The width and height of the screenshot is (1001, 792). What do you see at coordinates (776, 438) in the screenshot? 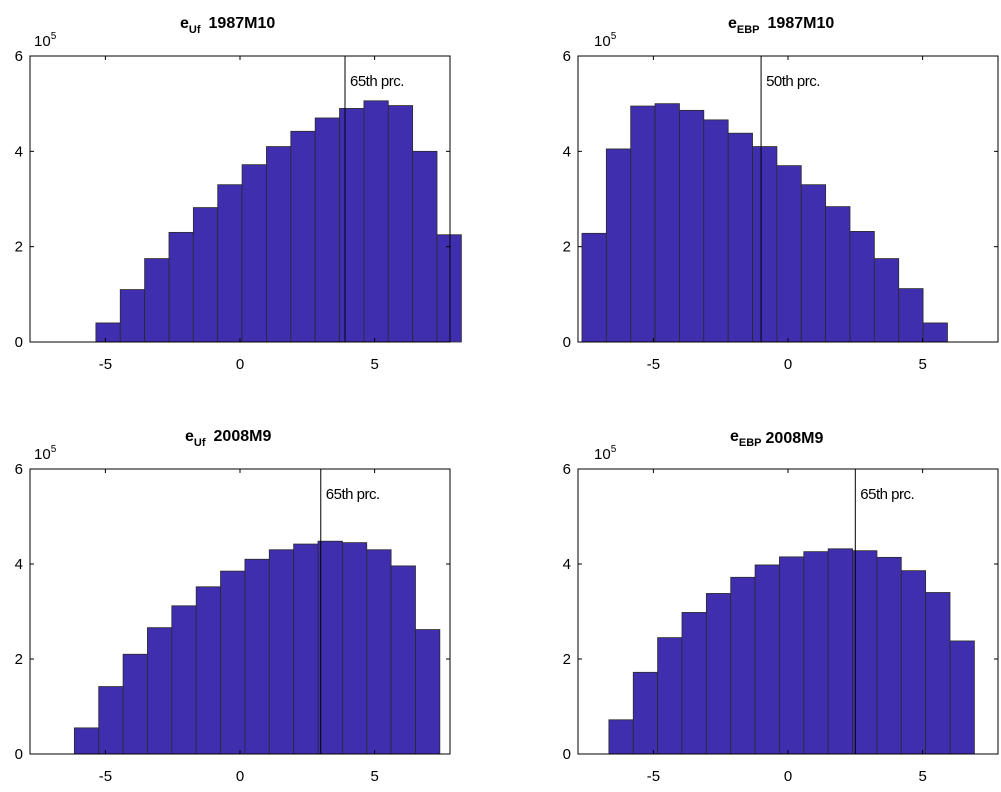
I see `panel-title: eEBP 2008M9` at bounding box center [776, 438].